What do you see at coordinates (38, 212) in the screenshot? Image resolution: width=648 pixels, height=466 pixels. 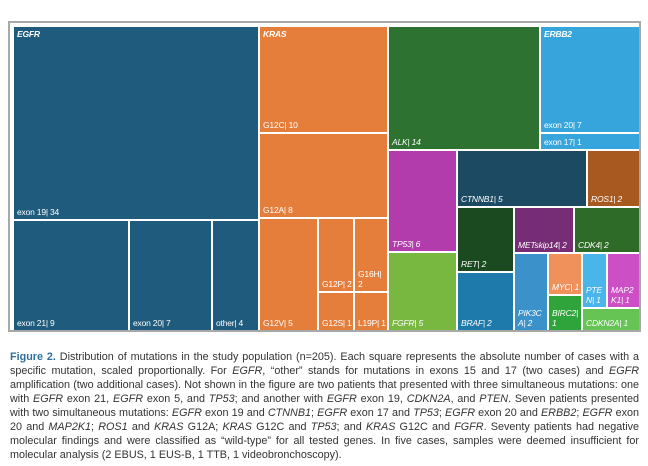 I see `block-label-egfr-exon19: exon 19| 34` at bounding box center [38, 212].